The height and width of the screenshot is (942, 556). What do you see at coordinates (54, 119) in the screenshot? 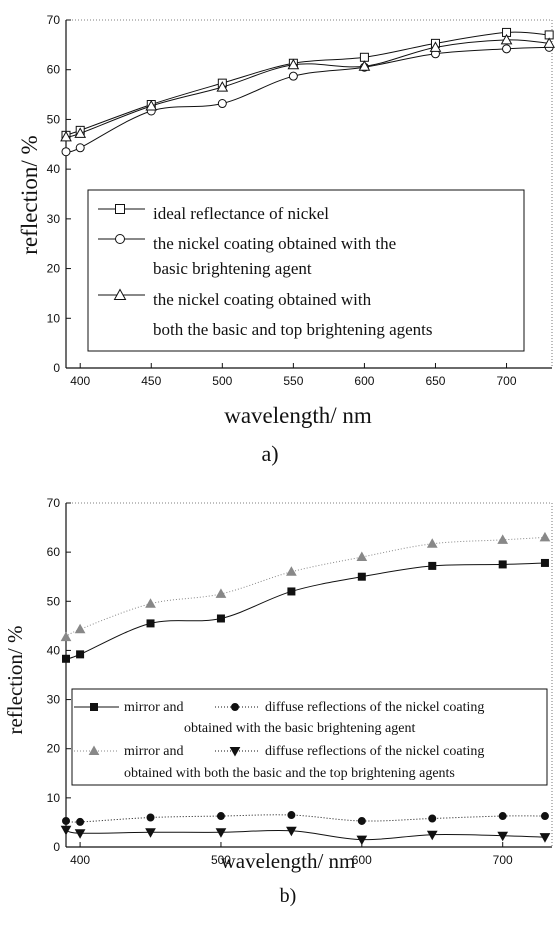
I see `y-tick-label: 50` at bounding box center [54, 119].